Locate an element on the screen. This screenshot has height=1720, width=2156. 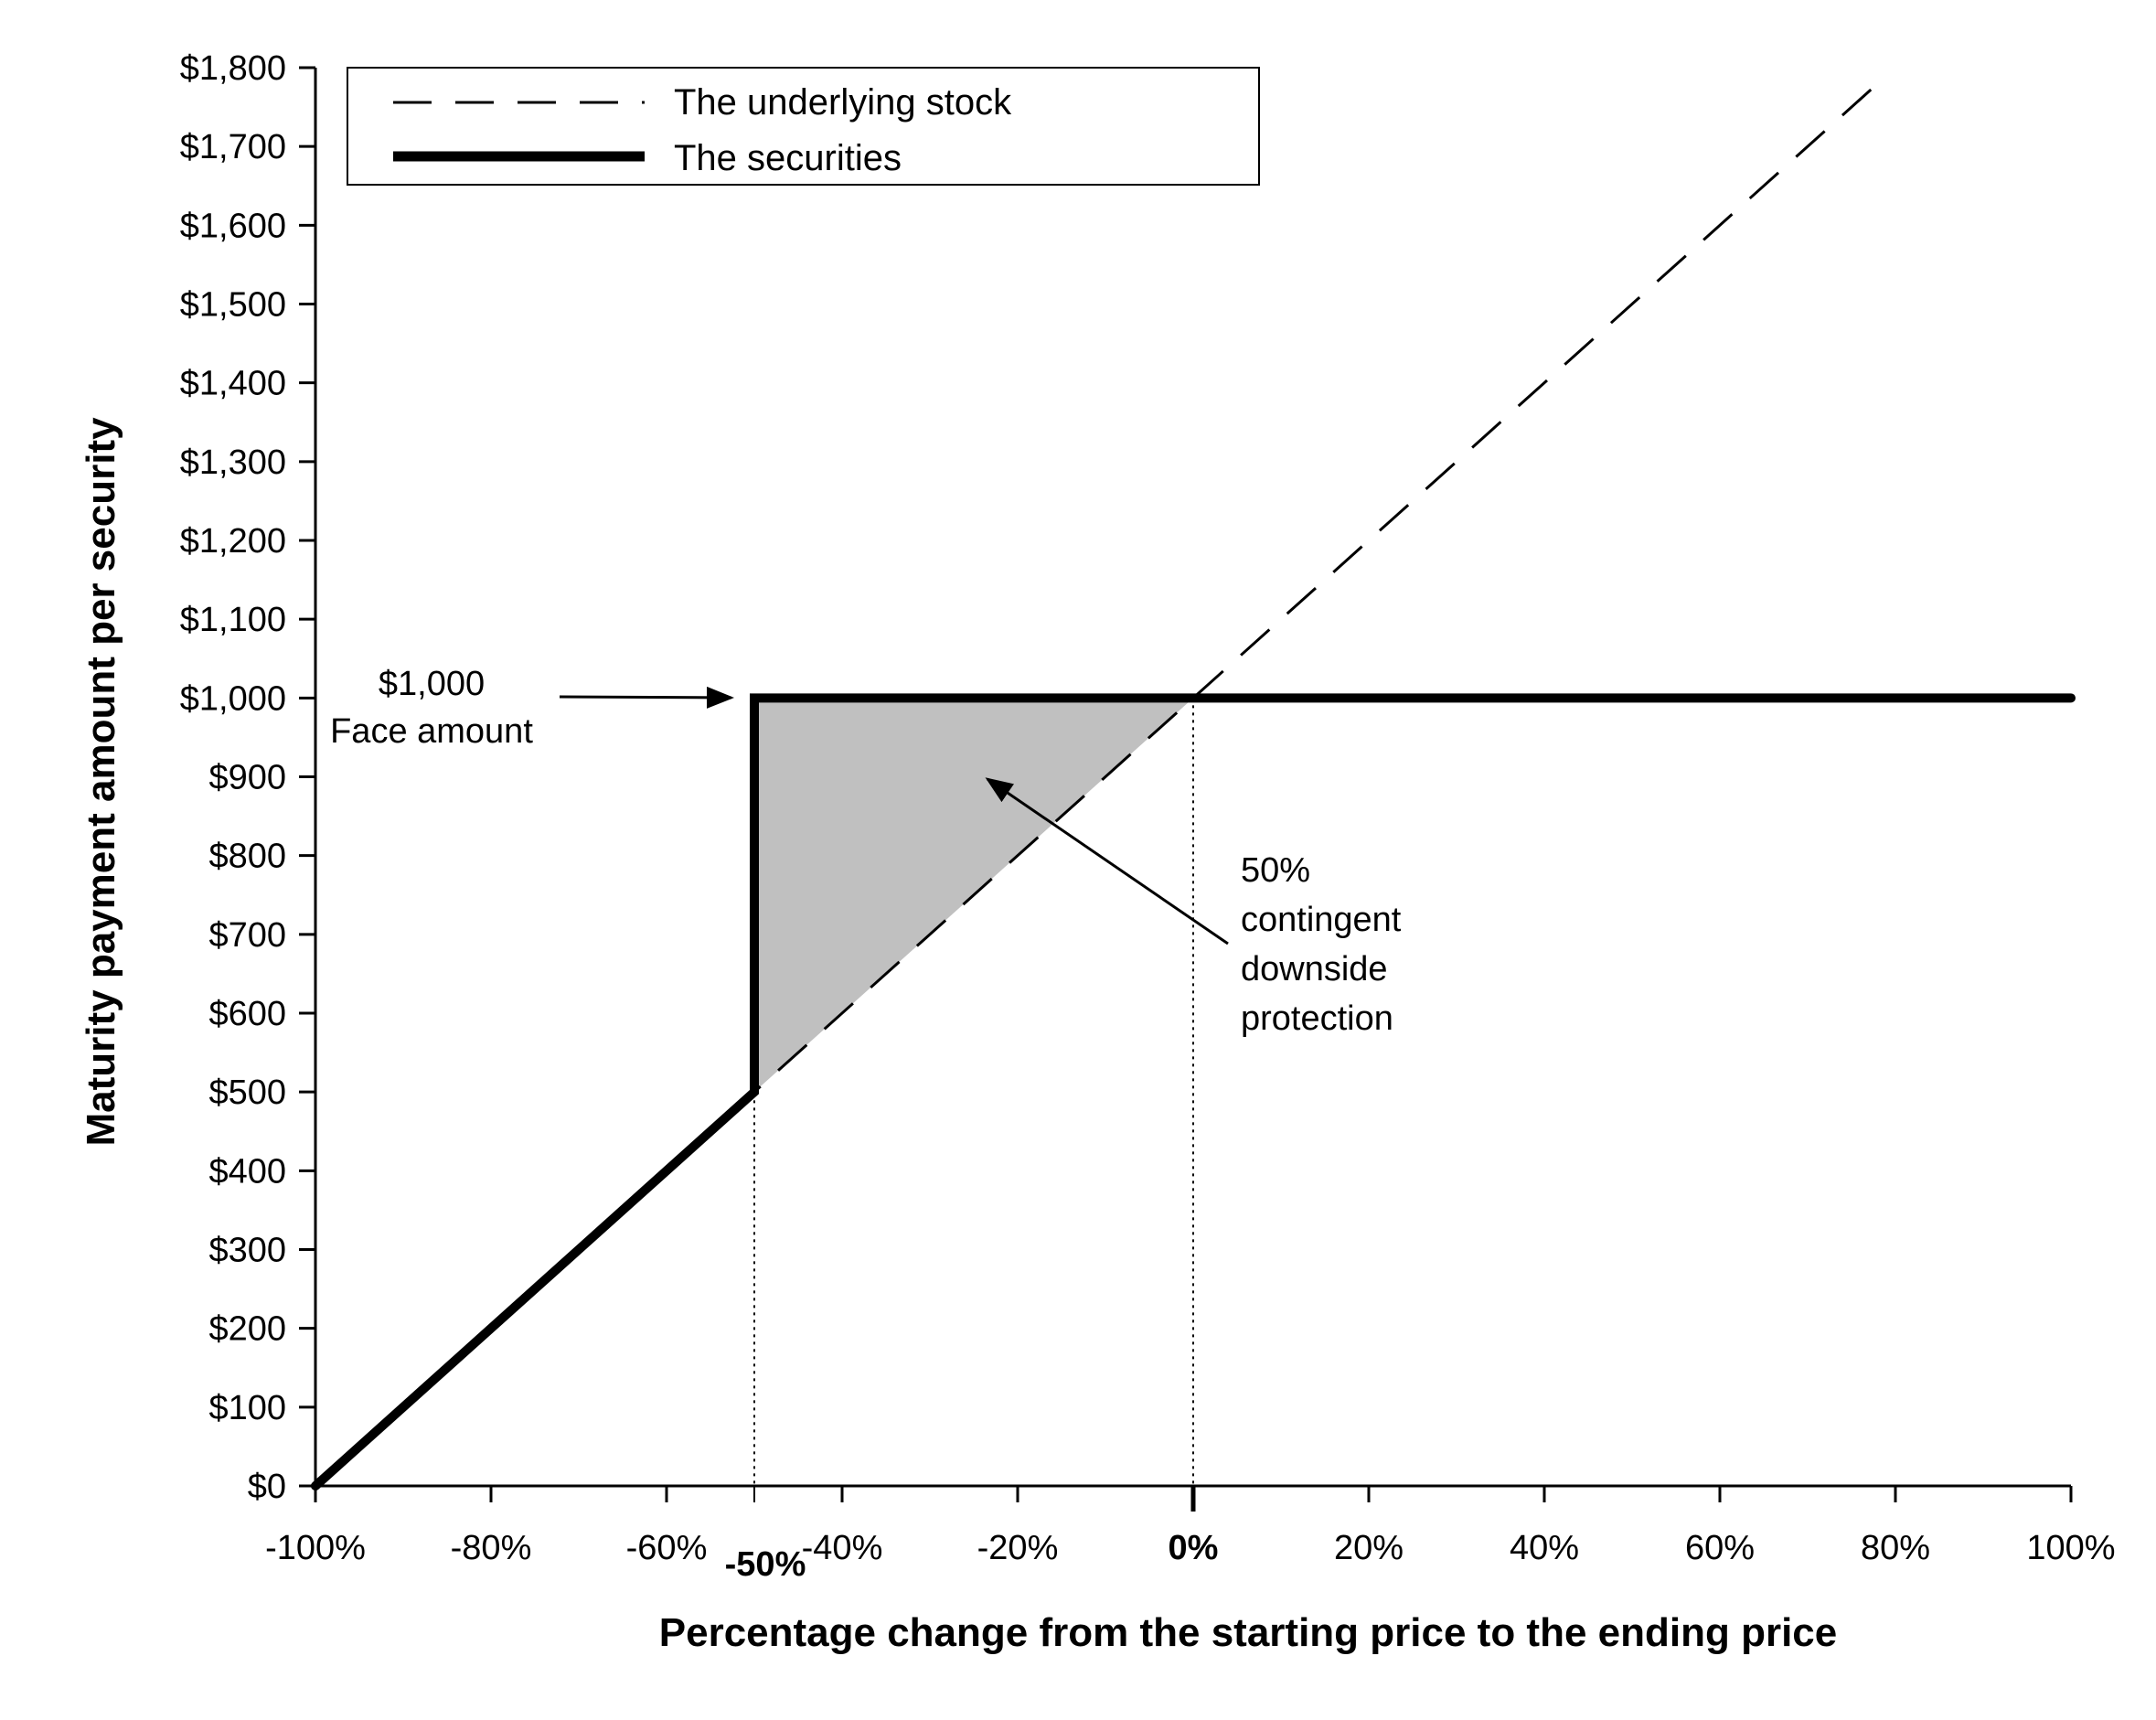
x-tick-label: 60% is located at coordinates (1720, 1548).